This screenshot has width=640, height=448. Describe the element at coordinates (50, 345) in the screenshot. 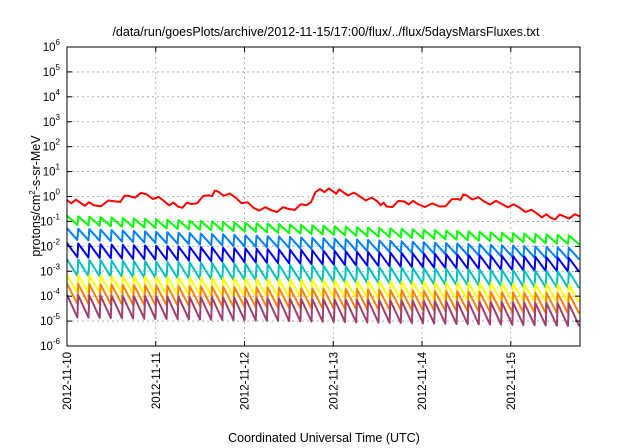

I see `y-tick-label: 10⁻⁶` at that location.